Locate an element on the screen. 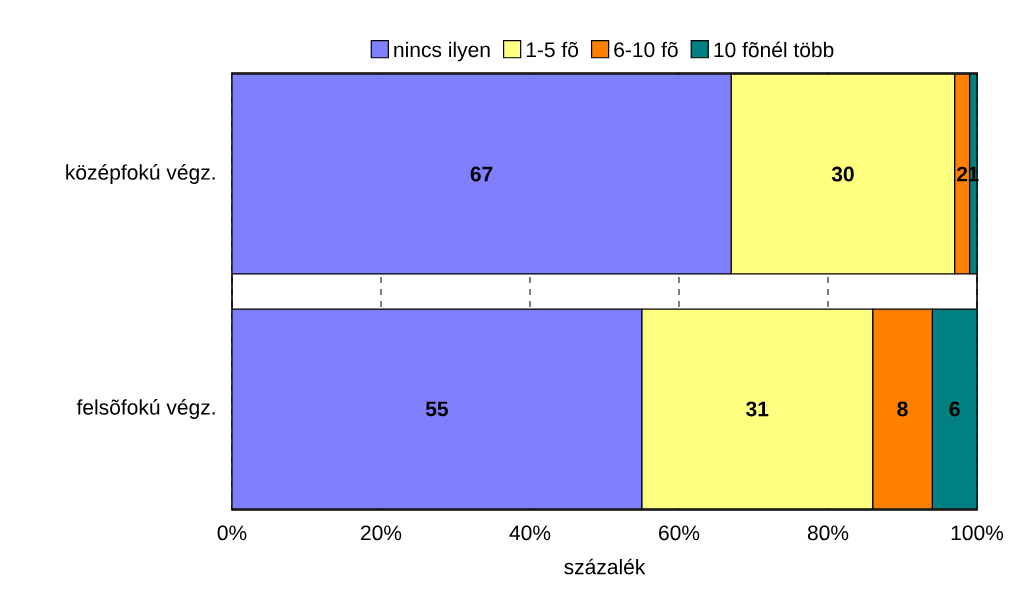 Image resolution: width=1016 pixels, height=610 pixels. x-tick-label: 60% is located at coordinates (679, 533).